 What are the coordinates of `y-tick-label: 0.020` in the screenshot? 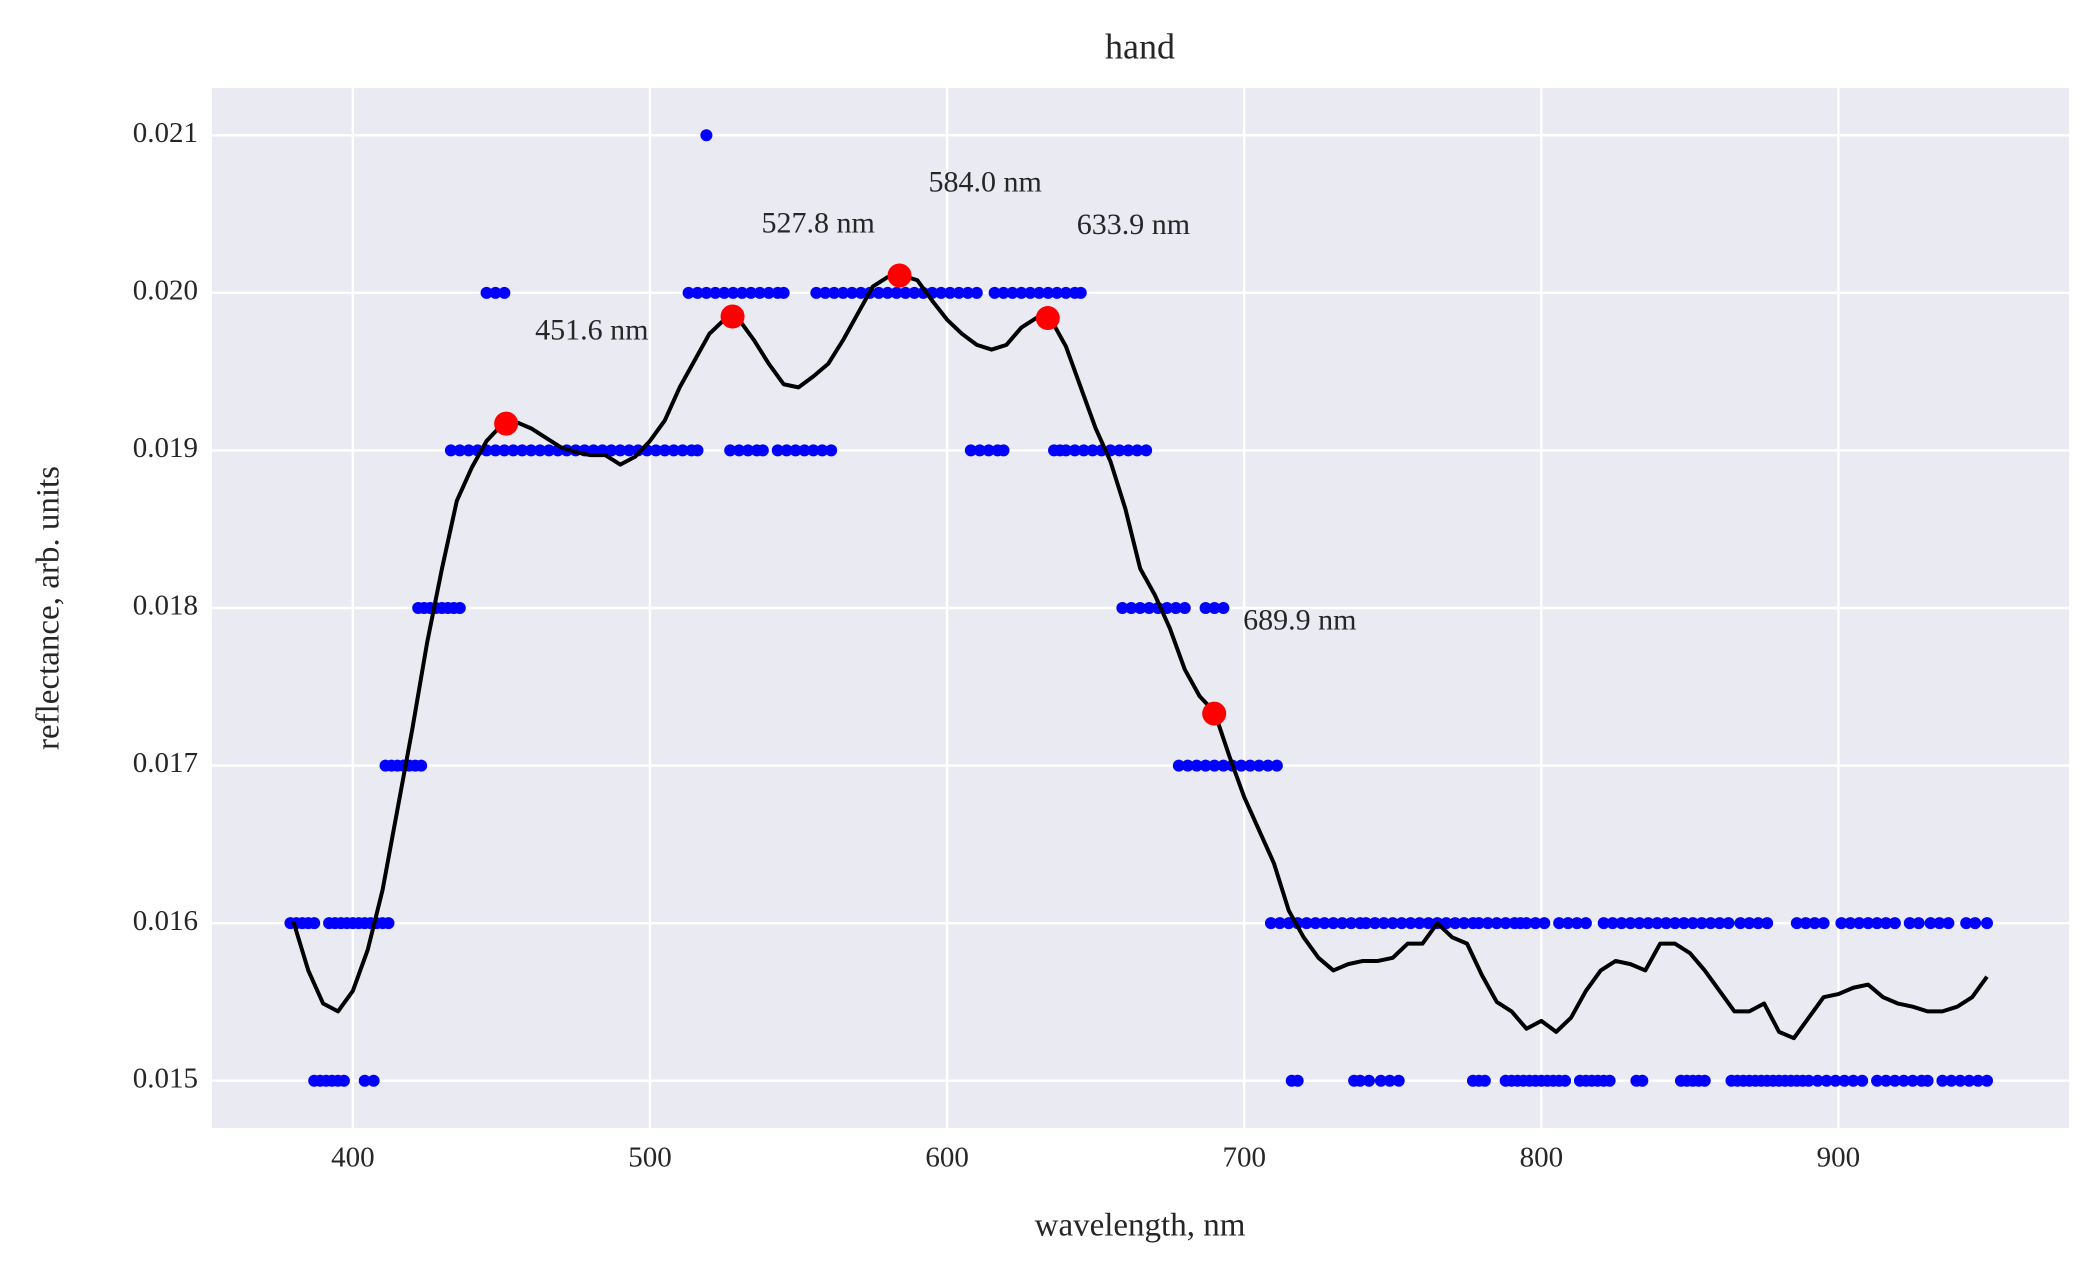 It's located at (165, 291).